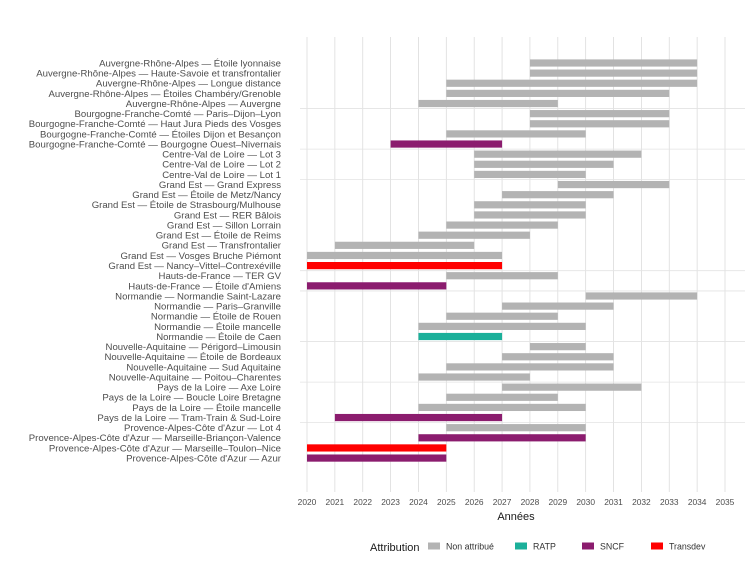 The image size is (754, 567). I want to click on y-axis-label: Grand Est — Sillon Lorrain, so click(224, 225).